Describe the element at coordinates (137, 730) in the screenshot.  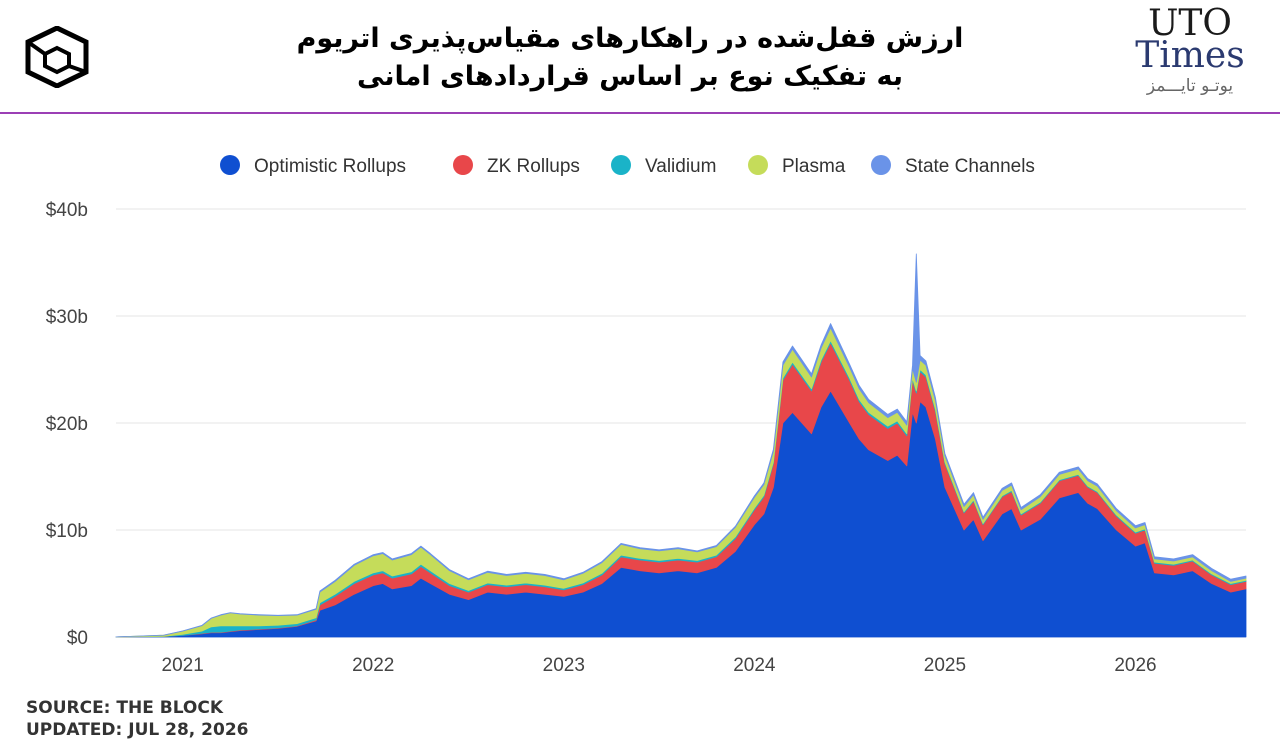
I see `updated-text: UPDATED: JUL 28, 2026` at that location.